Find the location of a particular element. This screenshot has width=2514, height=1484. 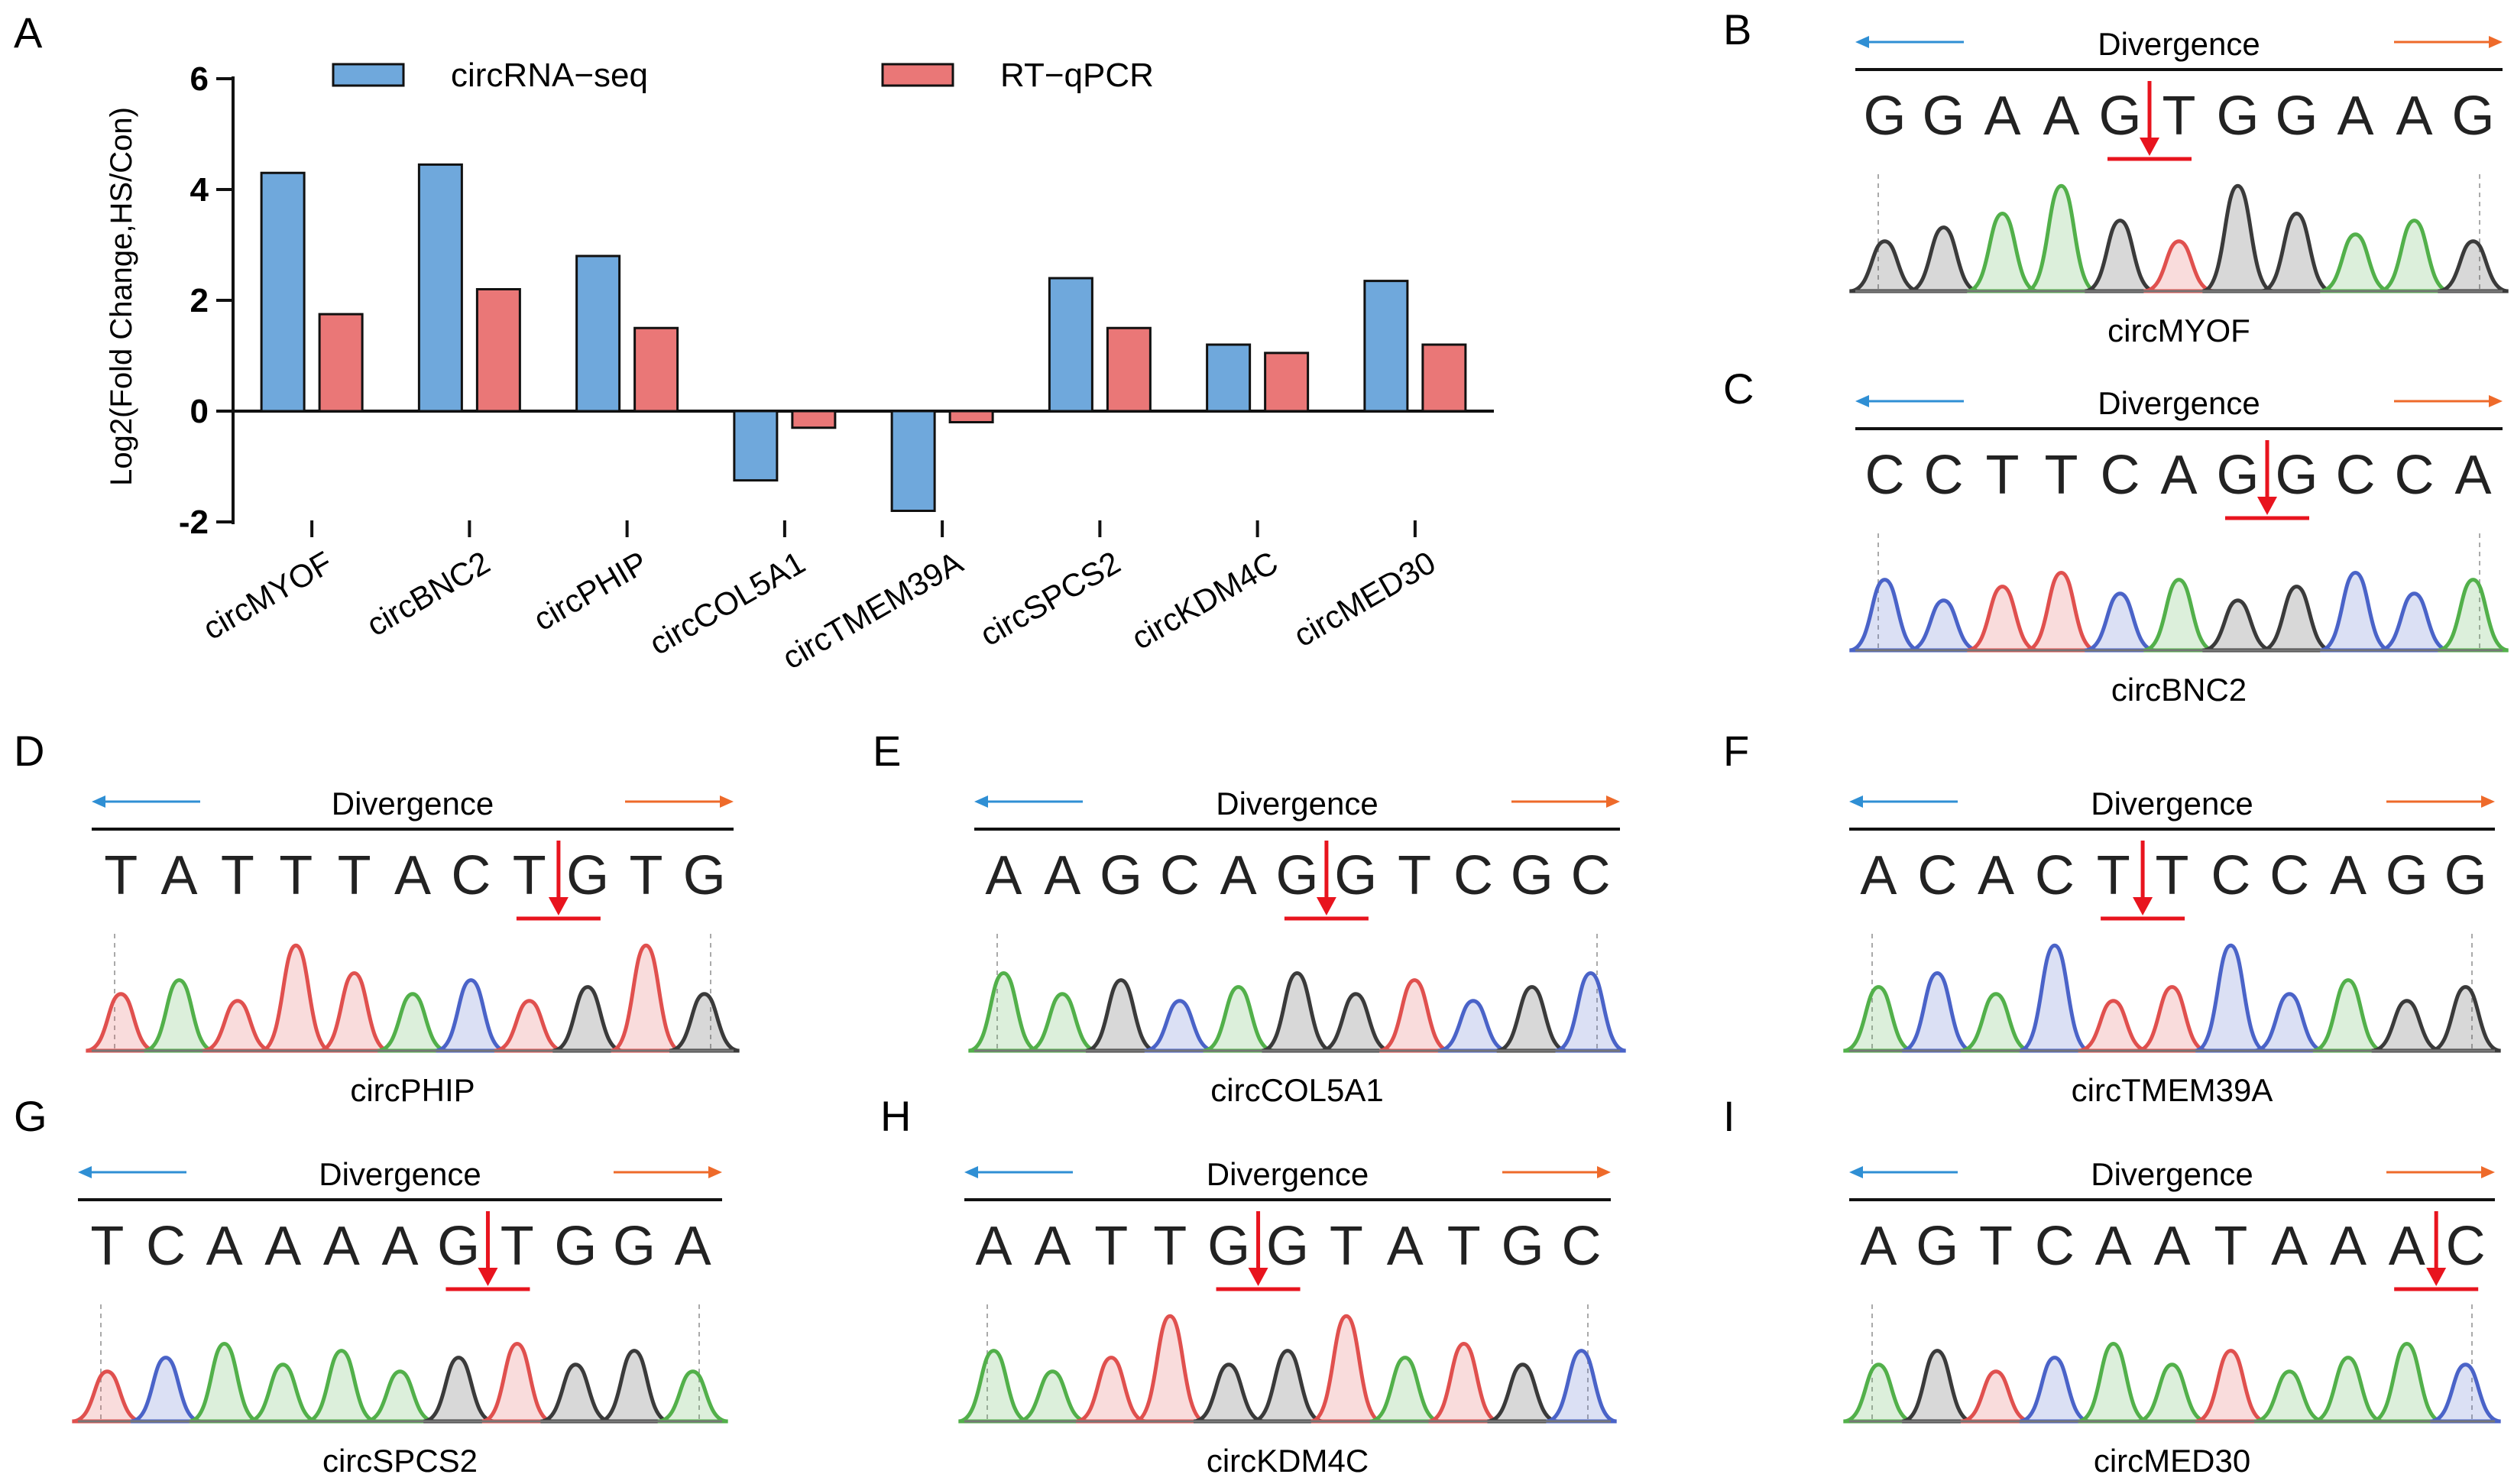

x-tick-label: circMED30 is located at coordinates (1364, 599).